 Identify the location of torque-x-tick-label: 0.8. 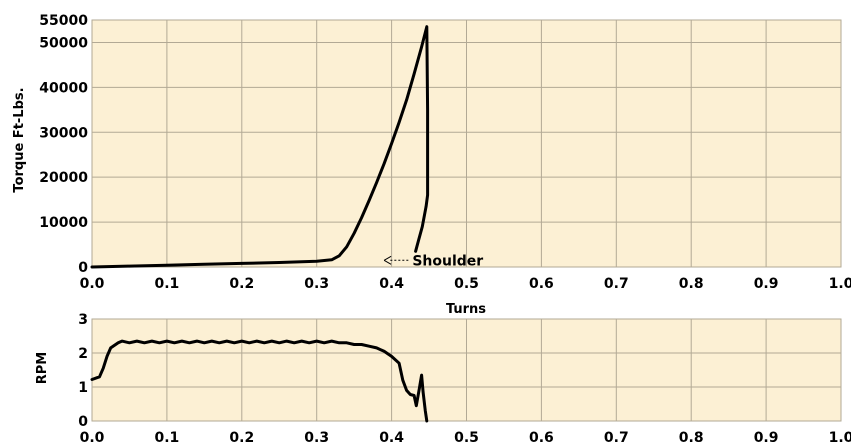
(691, 284).